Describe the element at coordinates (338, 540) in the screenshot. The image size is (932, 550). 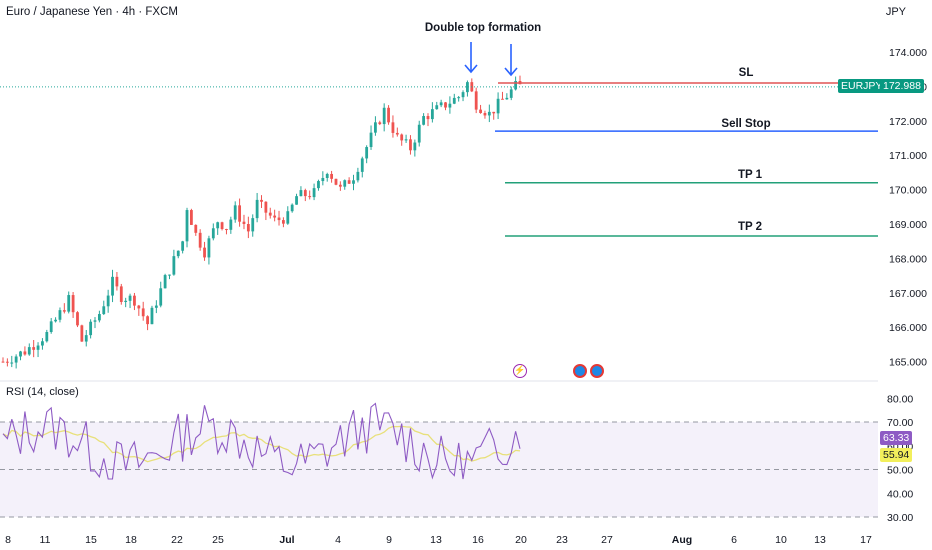
I see `time-tick-label: 4` at that location.